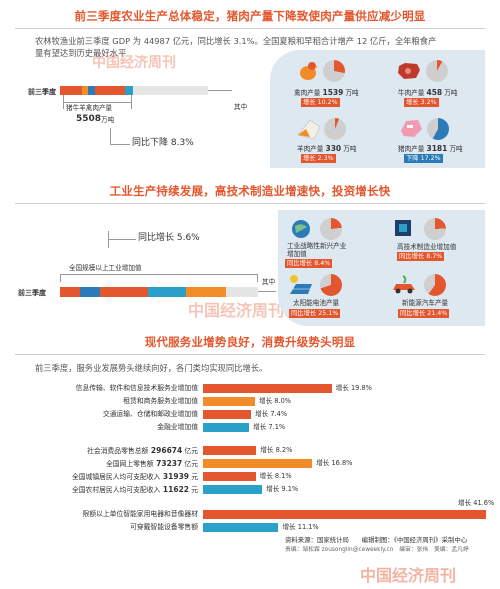  I want to click on scale-label: 全国规模以上工业增加值, so click(105, 268).